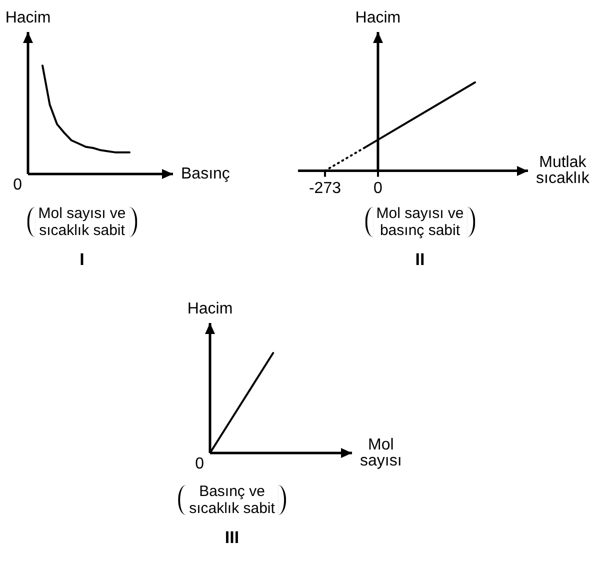 This screenshot has height=561, width=604. Describe the element at coordinates (381, 453) in the screenshot. I see `x-axis-title: Mol sayısı` at that location.